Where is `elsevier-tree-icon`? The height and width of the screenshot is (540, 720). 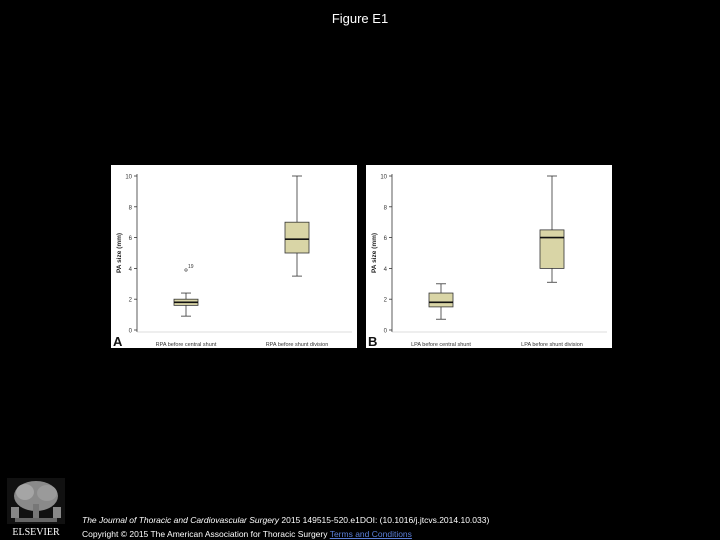 elsevier-tree-icon is located at coordinates (36, 501).